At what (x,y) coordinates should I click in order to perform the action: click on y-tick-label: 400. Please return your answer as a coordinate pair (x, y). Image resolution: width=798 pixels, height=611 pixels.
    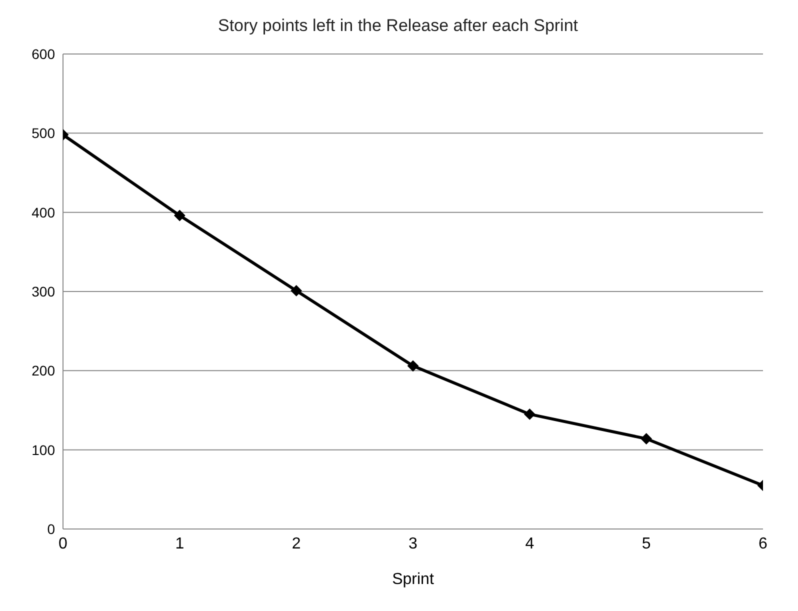
    Looking at the image, I should click on (44, 212).